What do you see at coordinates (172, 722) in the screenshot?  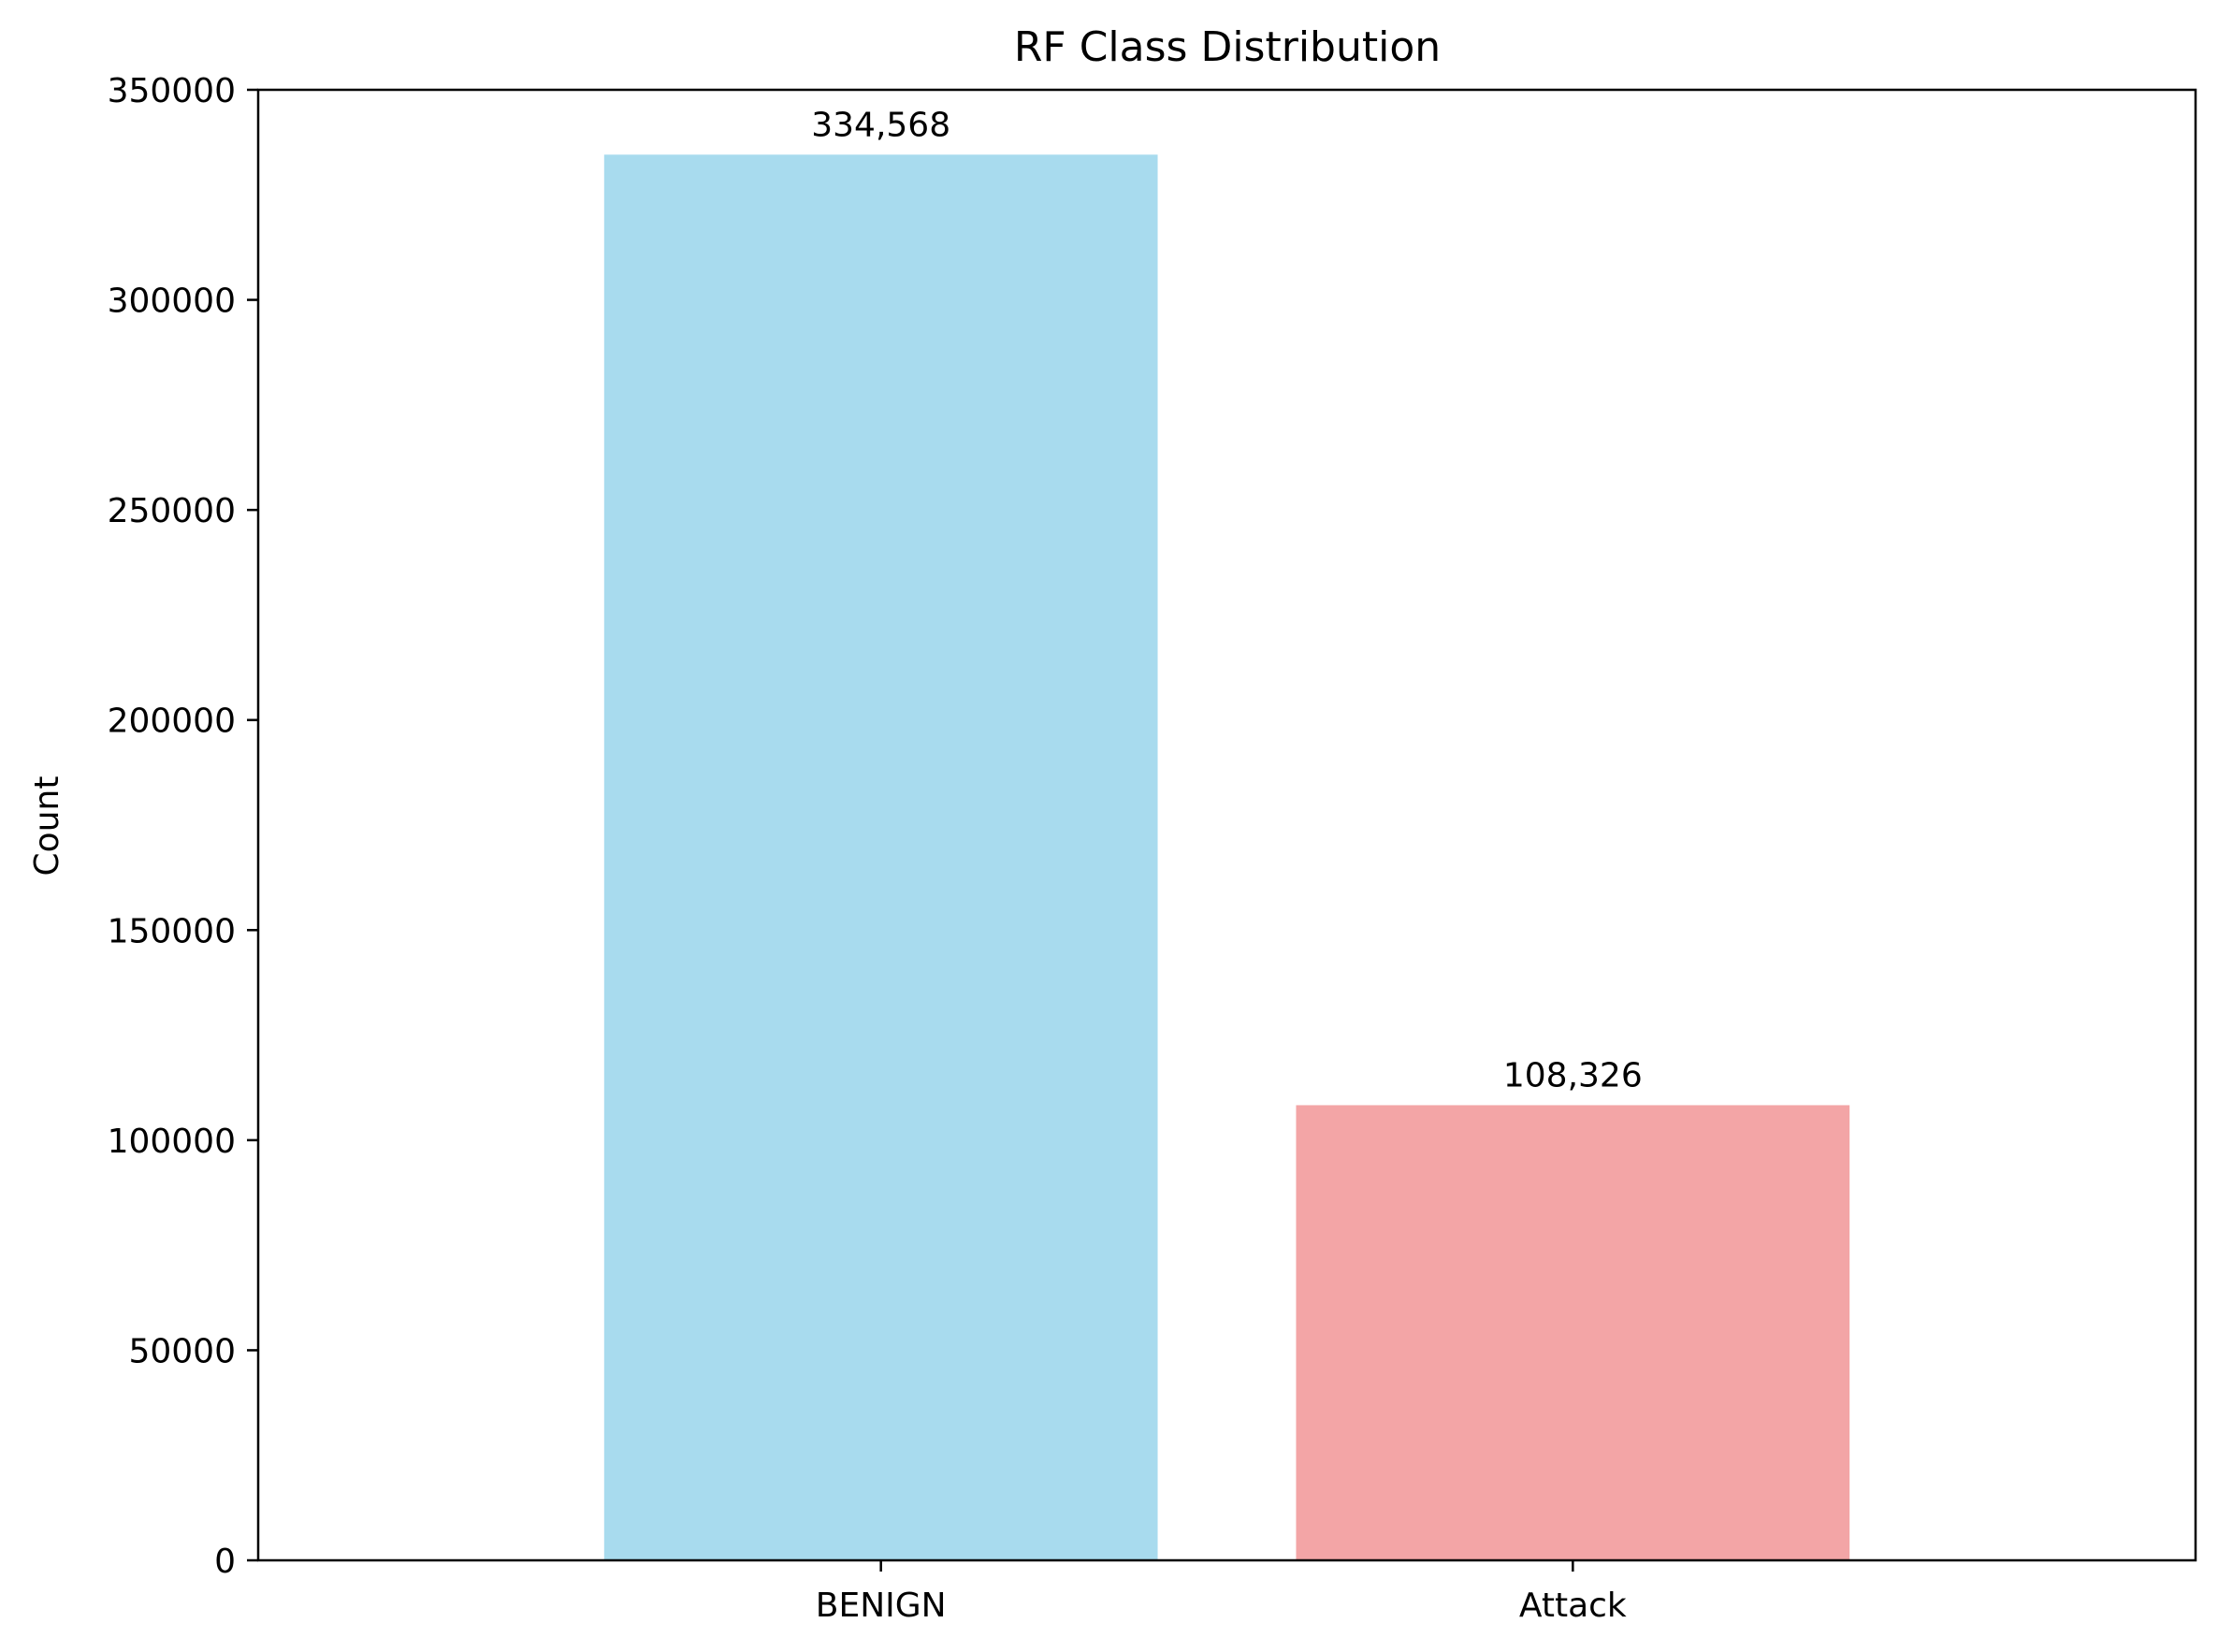 I see `y-tick-label: 200000` at bounding box center [172, 722].